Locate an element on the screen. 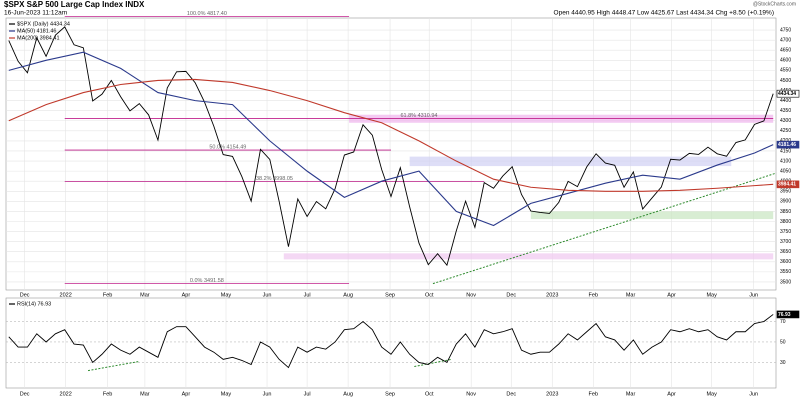 This screenshot has width=800, height=400. y-tick-label: 70 is located at coordinates (783, 322).